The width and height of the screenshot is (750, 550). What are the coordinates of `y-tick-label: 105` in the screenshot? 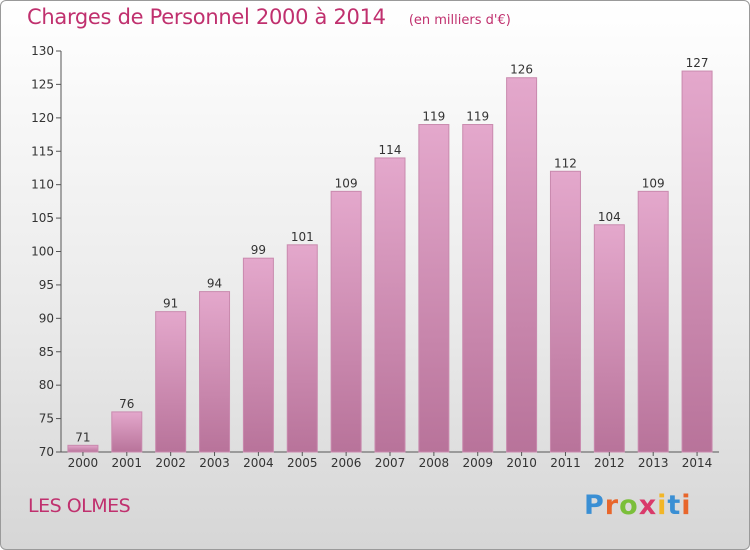 It's located at (42, 218).